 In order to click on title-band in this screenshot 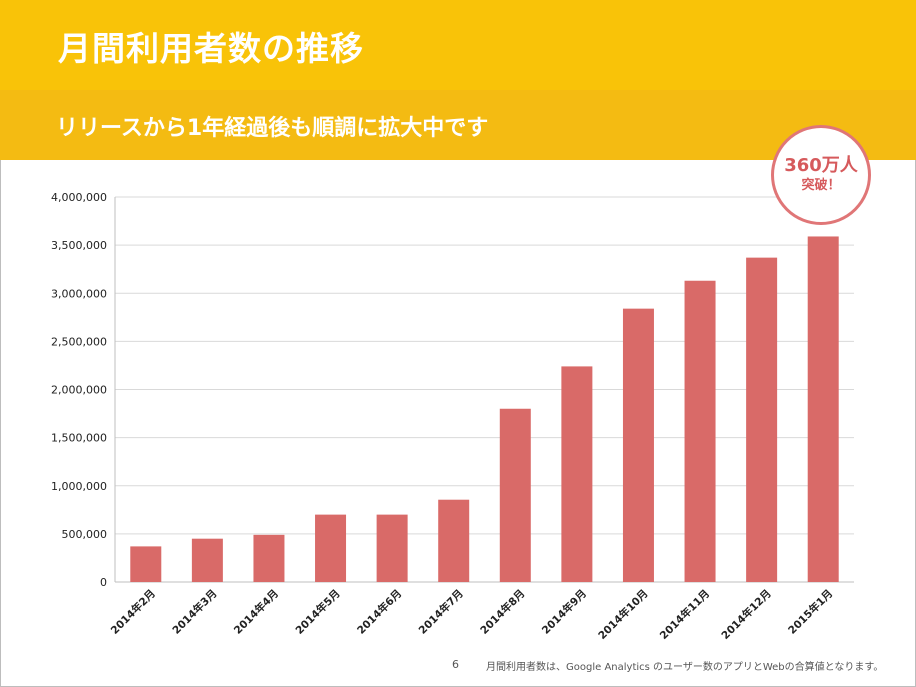, I will do `click(458, 45)`.